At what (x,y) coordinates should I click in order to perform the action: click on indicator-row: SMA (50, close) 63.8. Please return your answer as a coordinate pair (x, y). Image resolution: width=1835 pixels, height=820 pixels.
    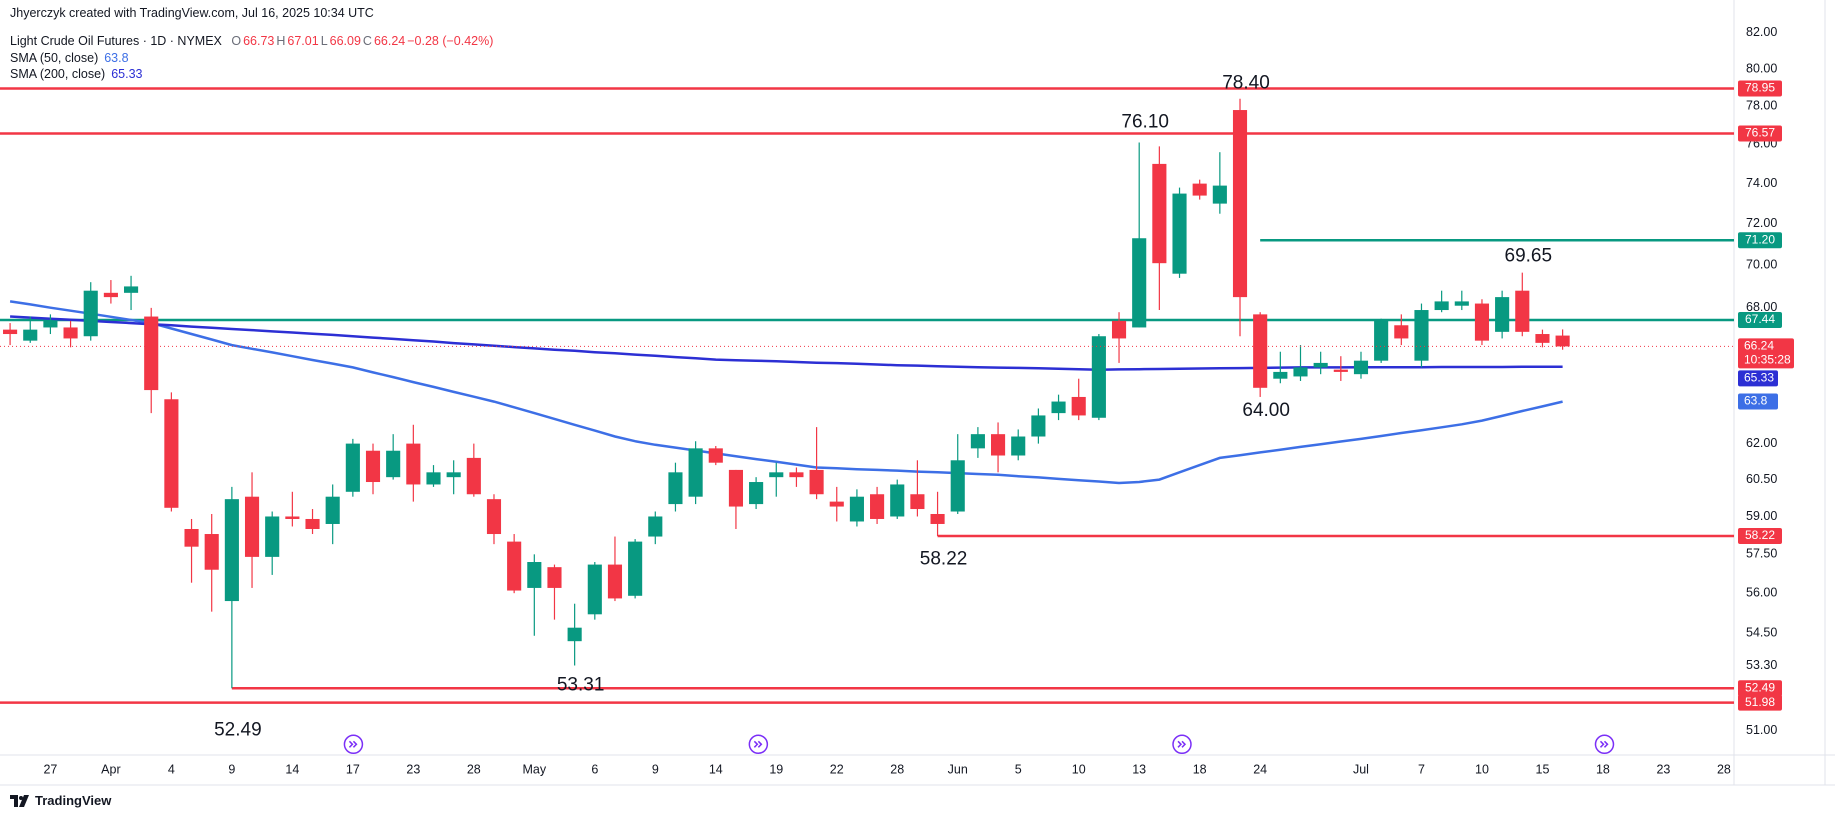
    Looking at the image, I should click on (77, 58).